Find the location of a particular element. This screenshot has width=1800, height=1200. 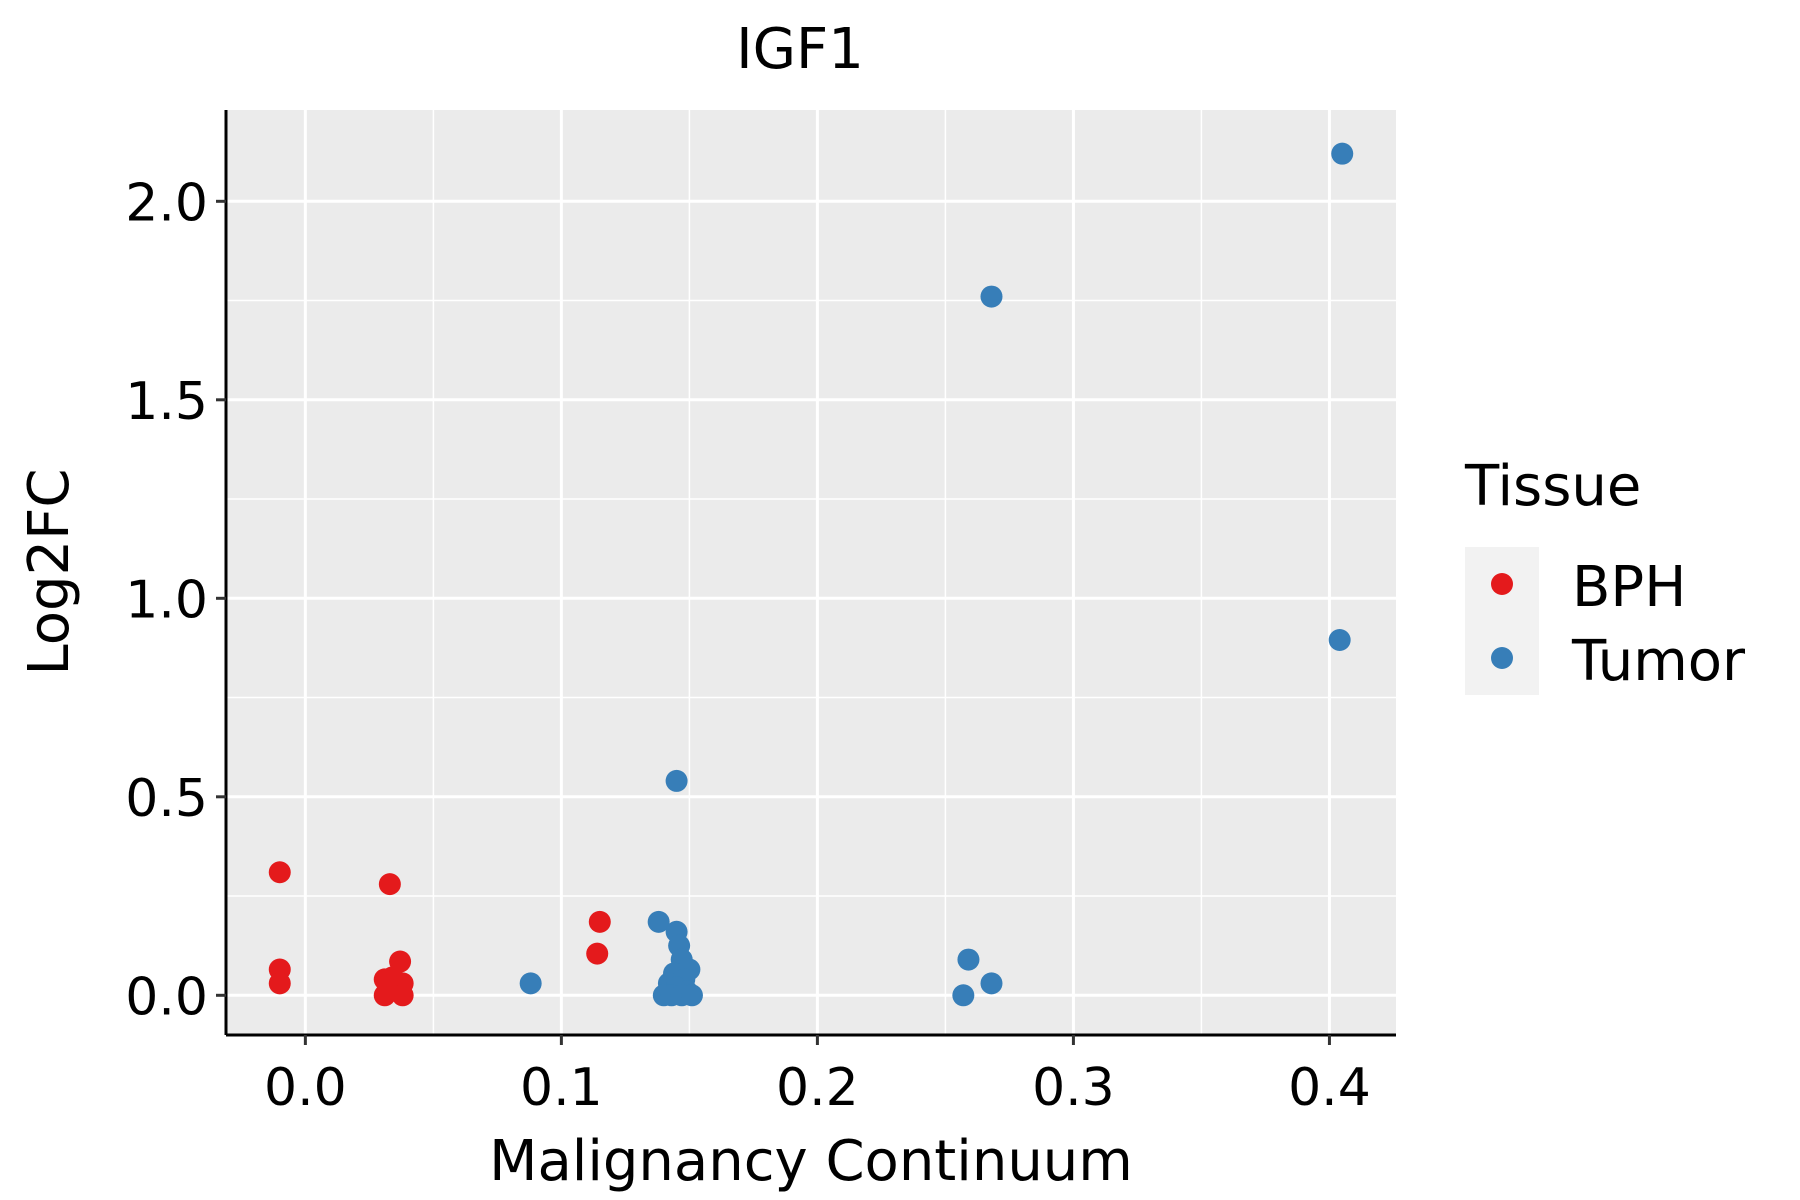

legend-key-tumor is located at coordinates (1502, 658).